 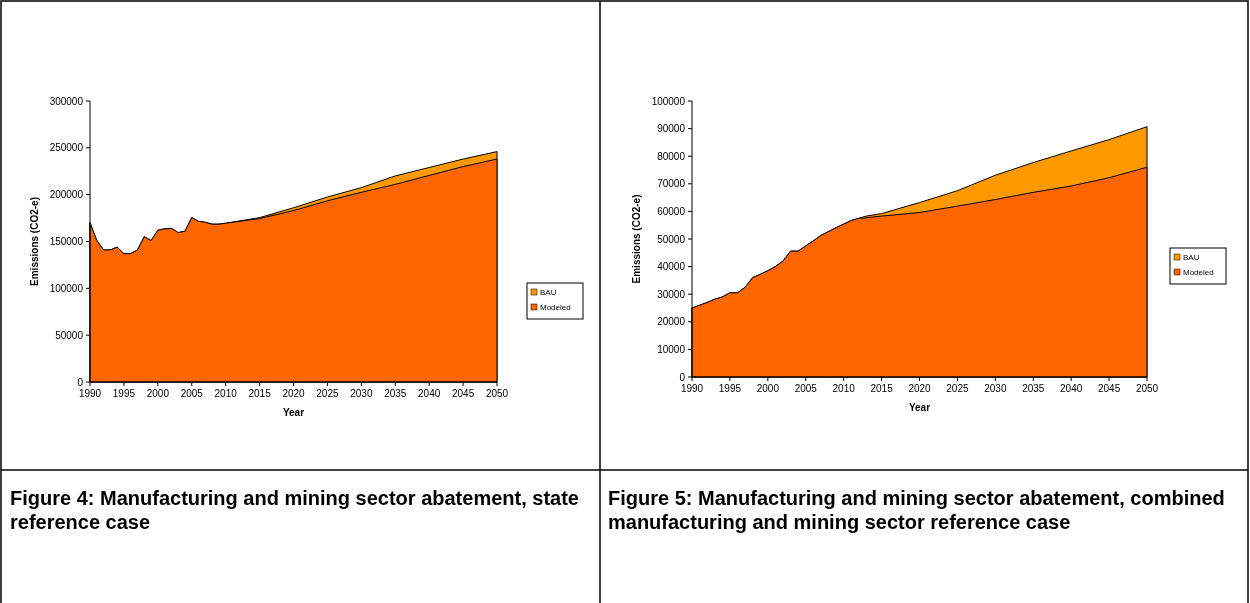 I want to click on text: Figure 4: Manufacturing and mining sector abatement, state reference case, so click(x=294, y=510).